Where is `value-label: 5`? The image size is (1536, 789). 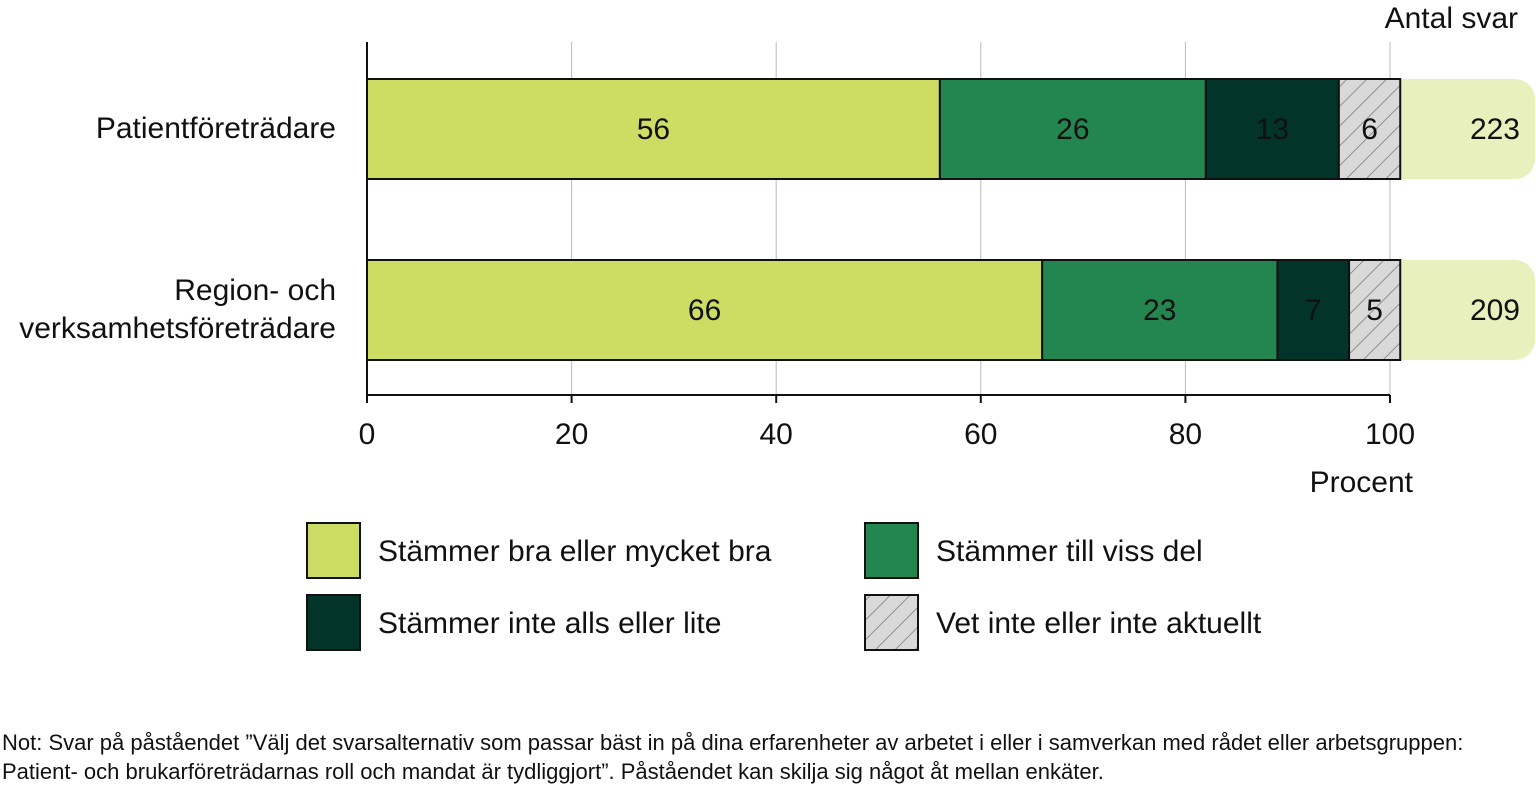
value-label: 5 is located at coordinates (1374, 310).